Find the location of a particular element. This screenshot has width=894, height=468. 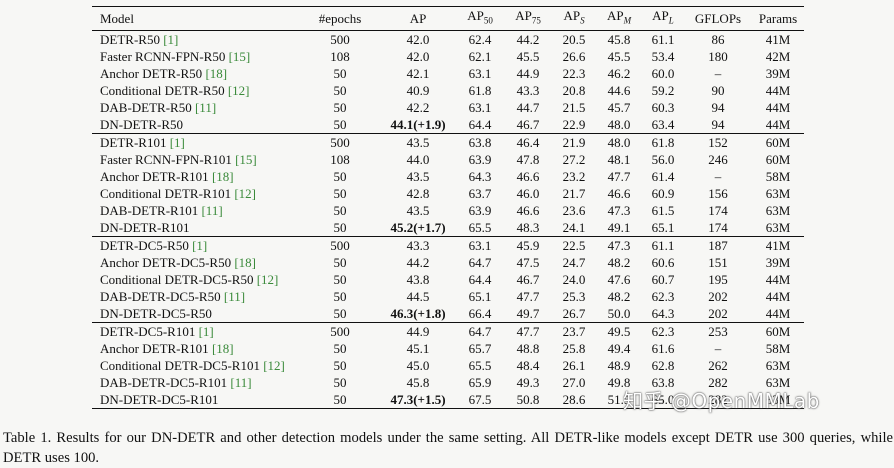

model-cell: Anchor DETR-DC5-R50 [18] is located at coordinates (196, 262).